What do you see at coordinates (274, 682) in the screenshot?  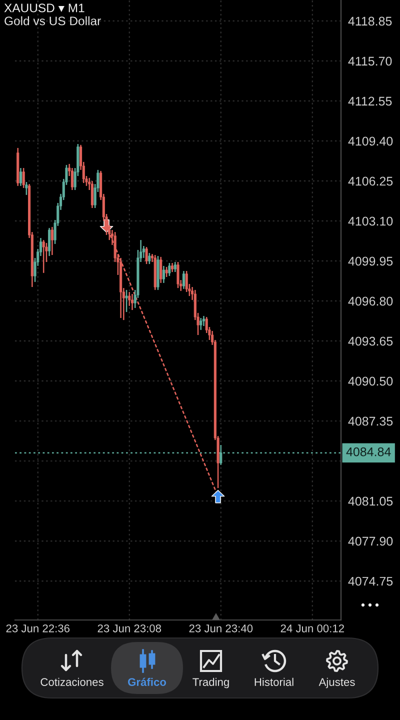 I see `text: Historial` at bounding box center [274, 682].